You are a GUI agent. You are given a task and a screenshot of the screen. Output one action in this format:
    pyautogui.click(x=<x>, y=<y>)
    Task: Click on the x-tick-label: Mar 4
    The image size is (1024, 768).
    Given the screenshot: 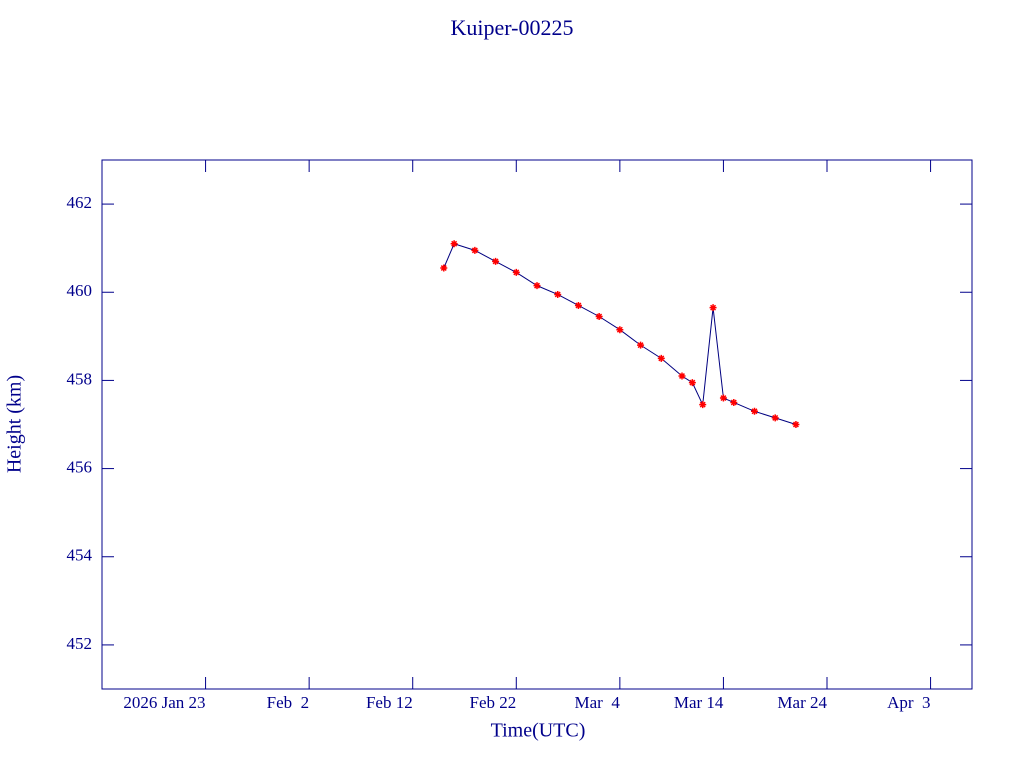 What is the action you would take?
    pyautogui.click(x=598, y=702)
    